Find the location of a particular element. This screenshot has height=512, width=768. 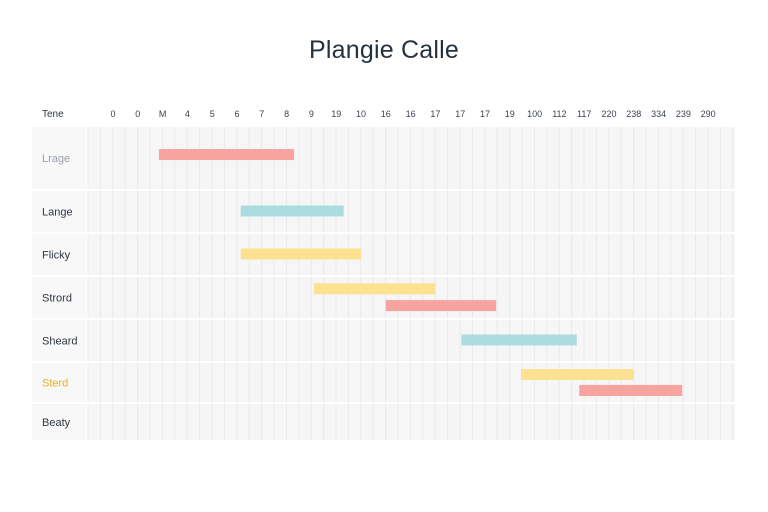

row-label: Sterd is located at coordinates (55, 384).